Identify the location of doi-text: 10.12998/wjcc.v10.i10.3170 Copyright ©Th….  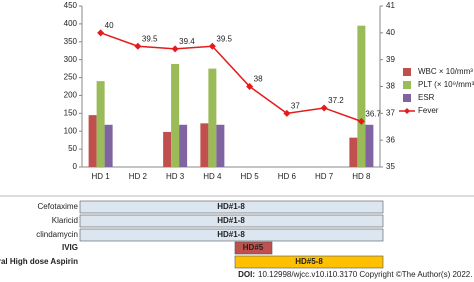
(365, 274).